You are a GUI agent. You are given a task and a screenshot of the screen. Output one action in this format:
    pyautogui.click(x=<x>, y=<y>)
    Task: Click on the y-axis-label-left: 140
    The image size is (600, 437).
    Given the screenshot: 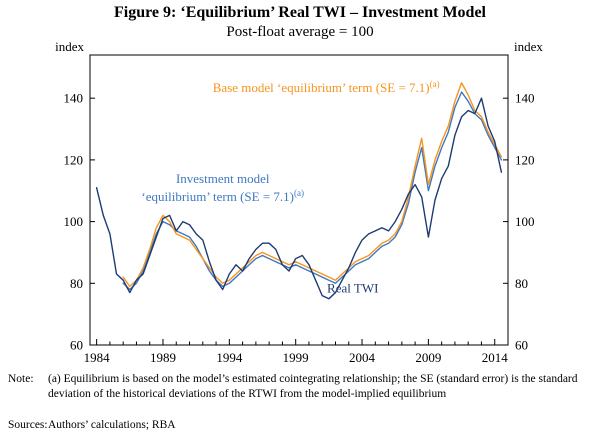 What is the action you would take?
    pyautogui.click(x=74, y=98)
    